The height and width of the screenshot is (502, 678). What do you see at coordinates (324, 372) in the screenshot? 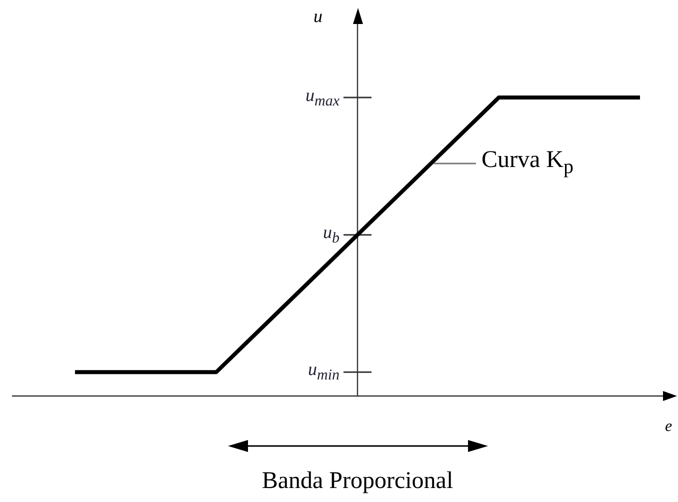
I see `annotation: u$_{min}$` at bounding box center [324, 372].